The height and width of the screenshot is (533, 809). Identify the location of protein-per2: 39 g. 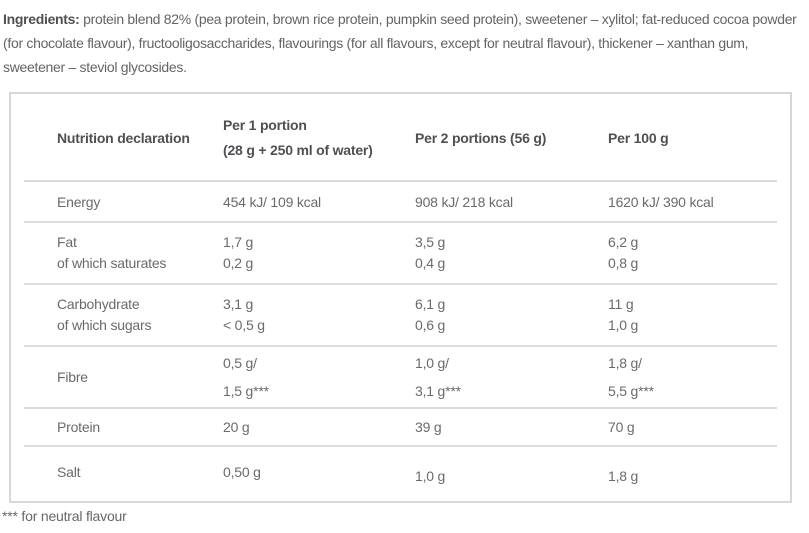
(428, 427).